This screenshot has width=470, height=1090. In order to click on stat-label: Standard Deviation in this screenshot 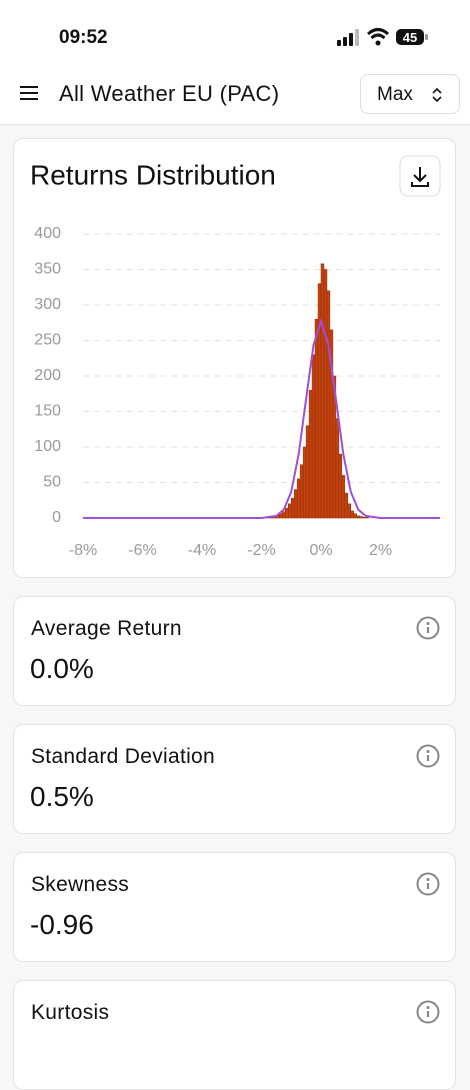, I will do `click(123, 756)`.